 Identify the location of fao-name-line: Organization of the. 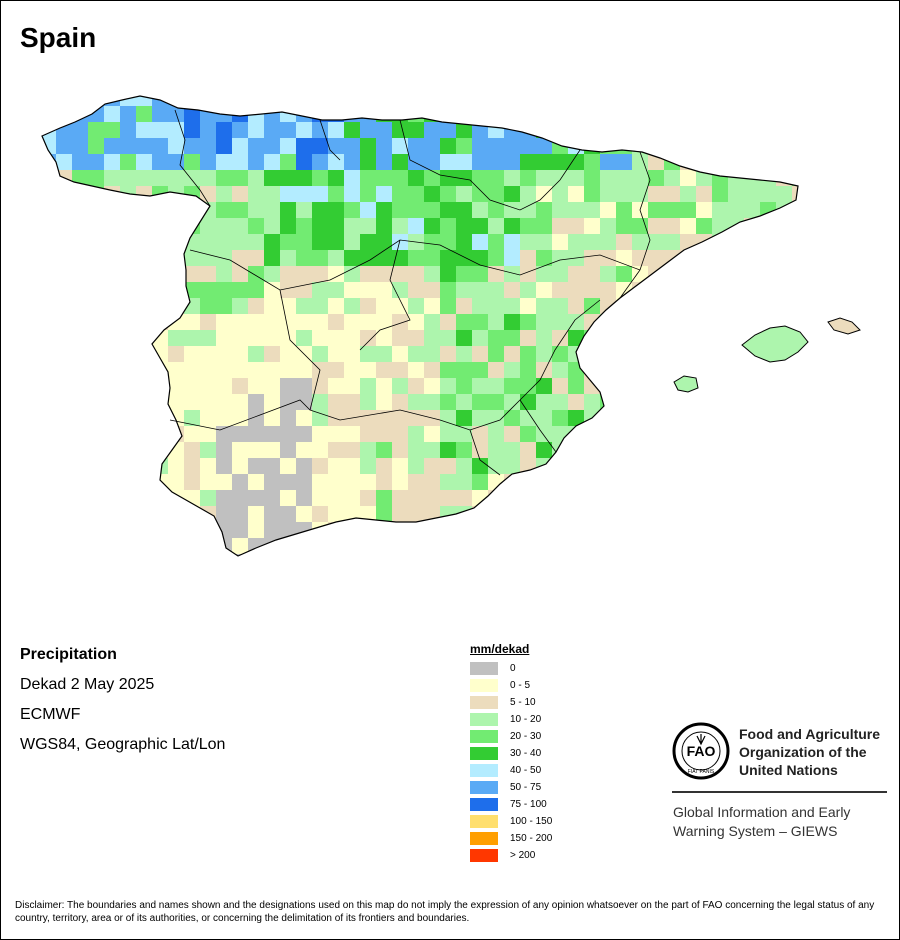
(803, 752).